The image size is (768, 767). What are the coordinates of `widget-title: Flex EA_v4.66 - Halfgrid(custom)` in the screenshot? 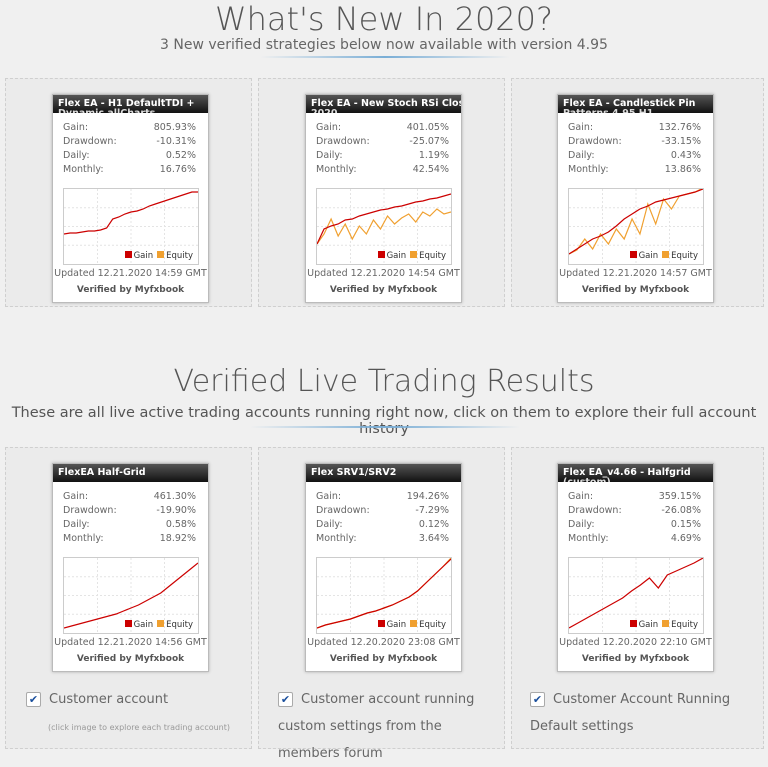 It's located at (635, 473).